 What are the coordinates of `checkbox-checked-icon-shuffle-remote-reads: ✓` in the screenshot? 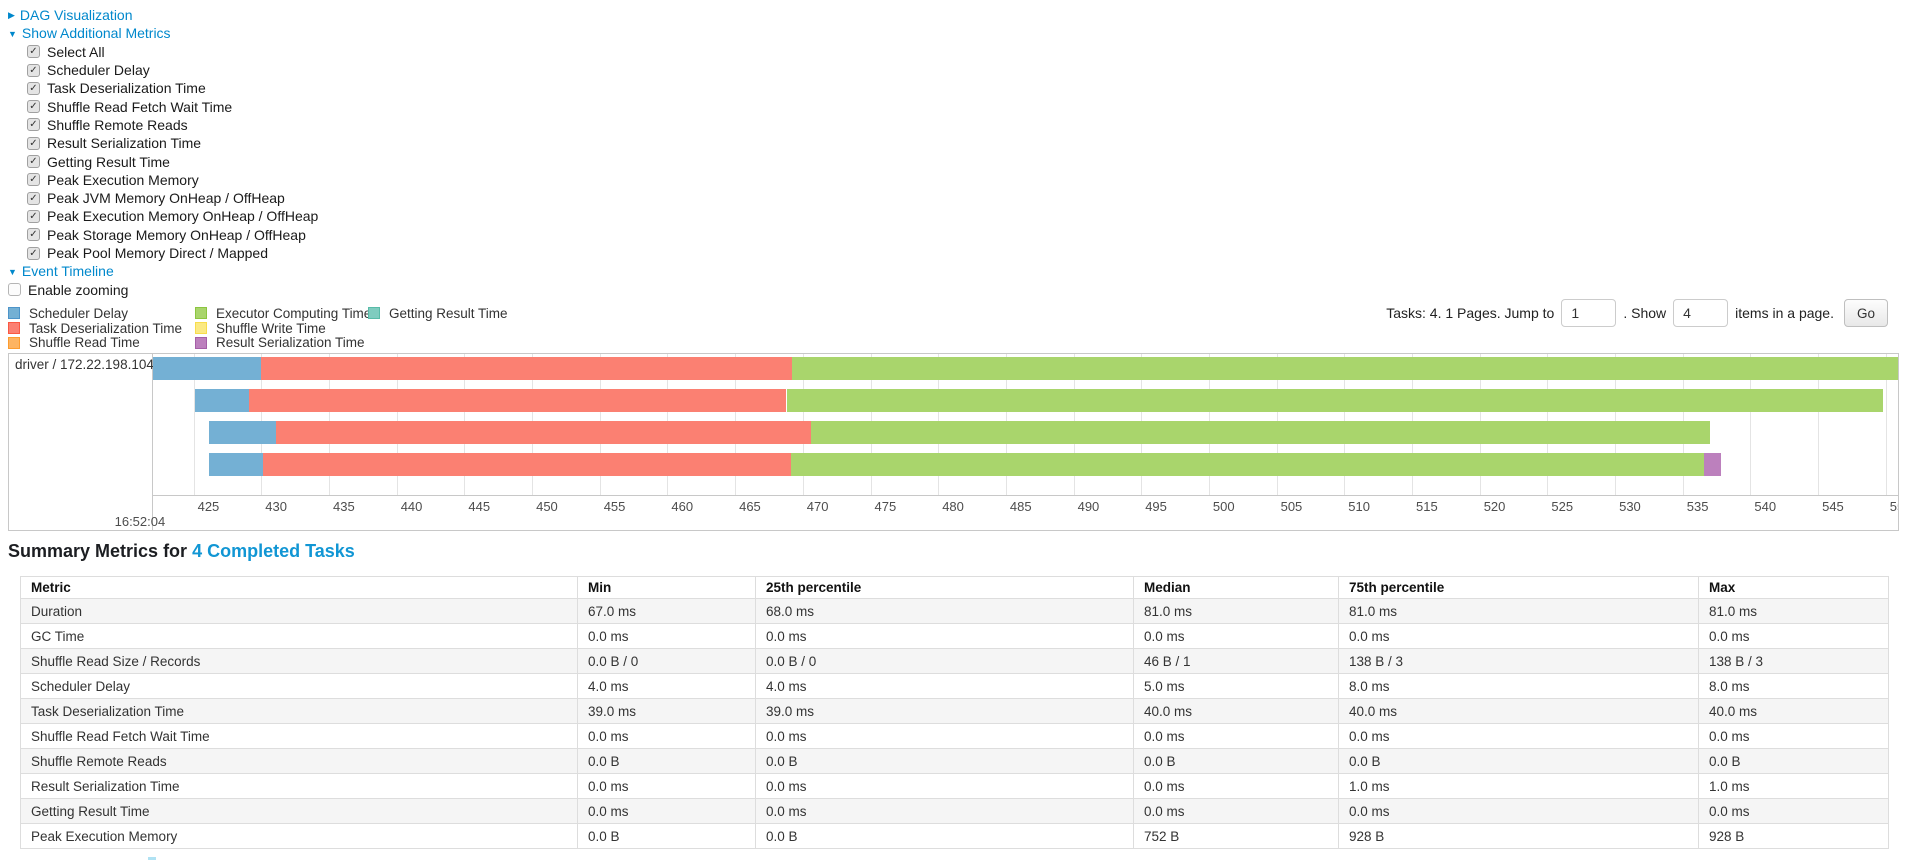 It's located at (33, 125).